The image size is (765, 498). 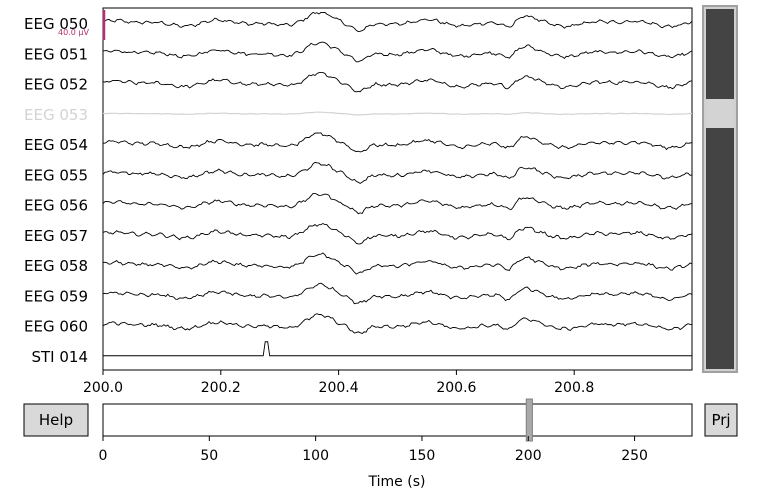 What do you see at coordinates (56, 296) in the screenshot?
I see `channel-label-eeg-059: EEG 059` at bounding box center [56, 296].